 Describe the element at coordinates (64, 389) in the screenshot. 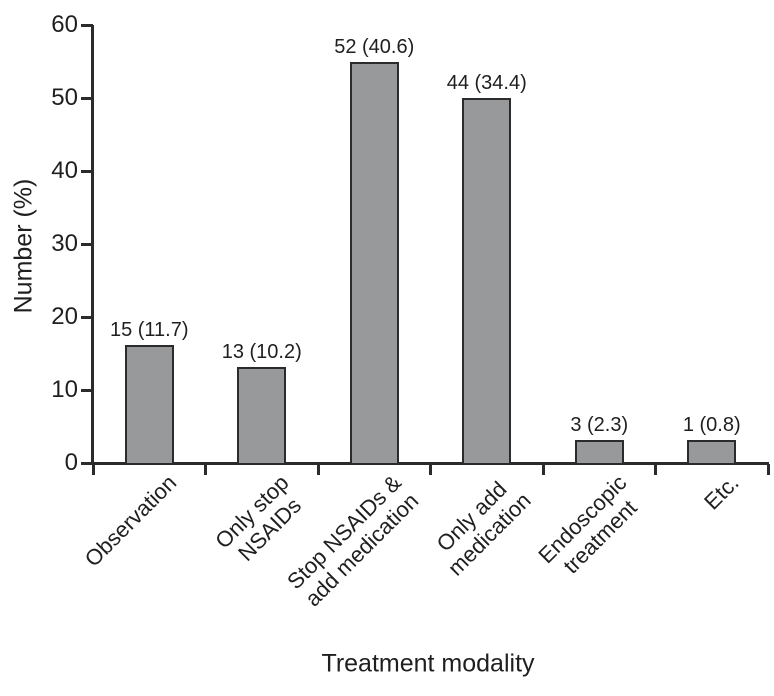

I see `y-tick-label: 10` at that location.